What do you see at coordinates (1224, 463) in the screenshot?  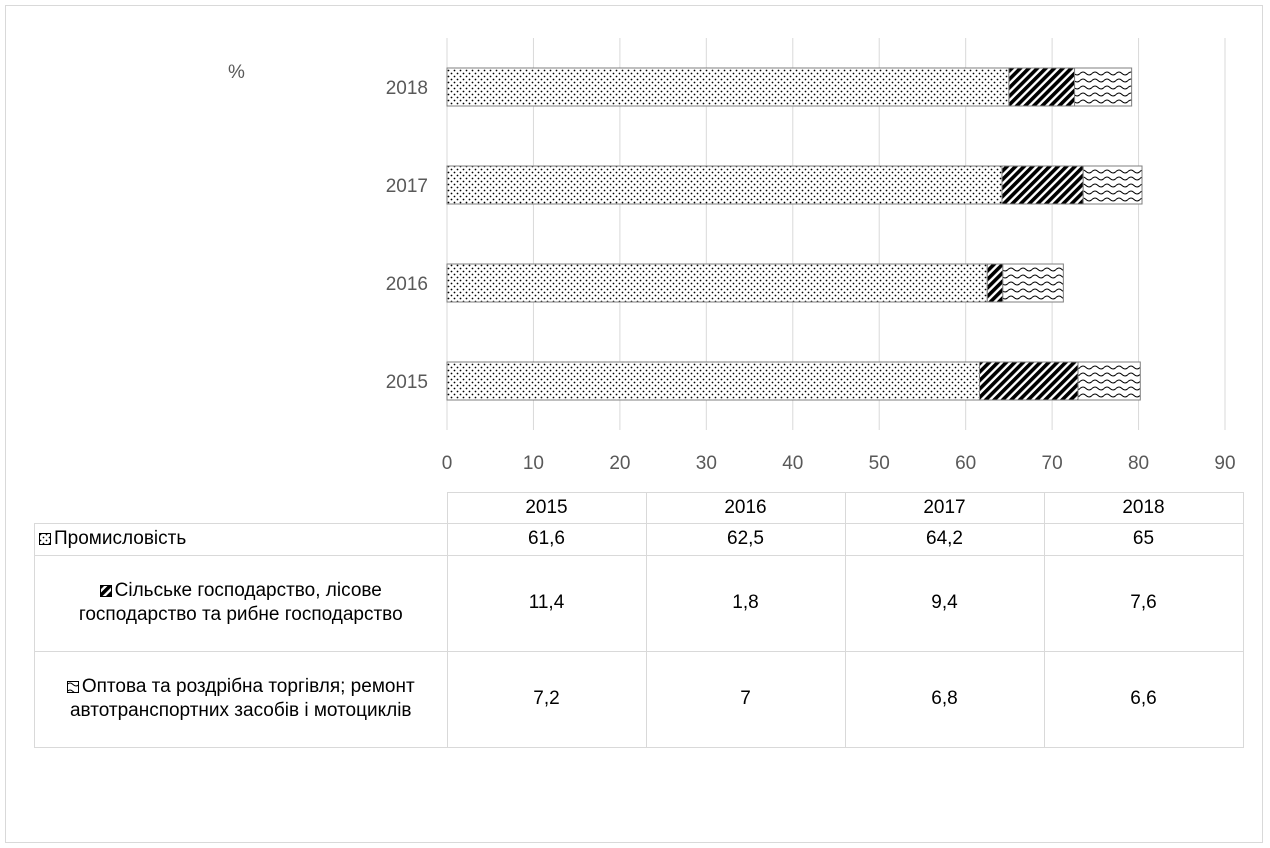 I see `x-tick-label: 90` at bounding box center [1224, 463].